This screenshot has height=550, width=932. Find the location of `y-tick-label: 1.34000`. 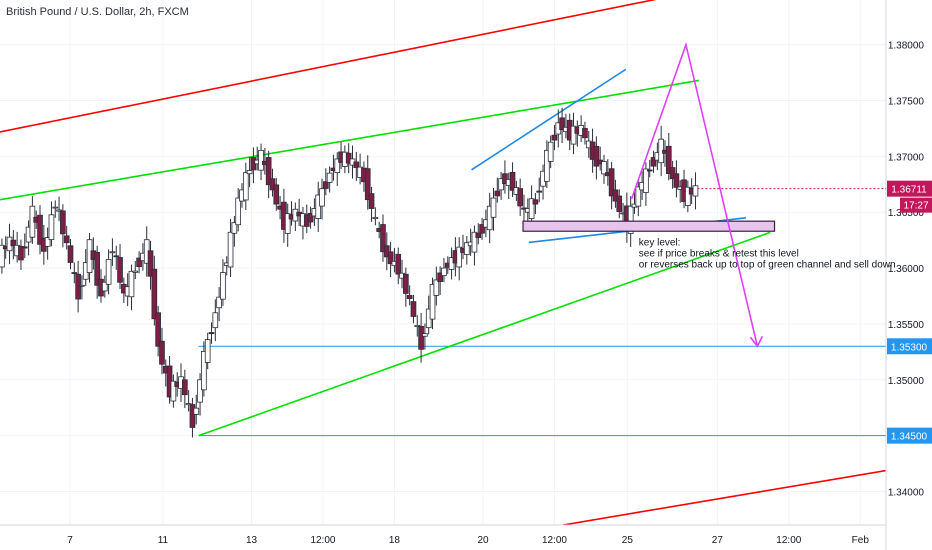

y-tick-label: 1.34000 is located at coordinates (906, 492).